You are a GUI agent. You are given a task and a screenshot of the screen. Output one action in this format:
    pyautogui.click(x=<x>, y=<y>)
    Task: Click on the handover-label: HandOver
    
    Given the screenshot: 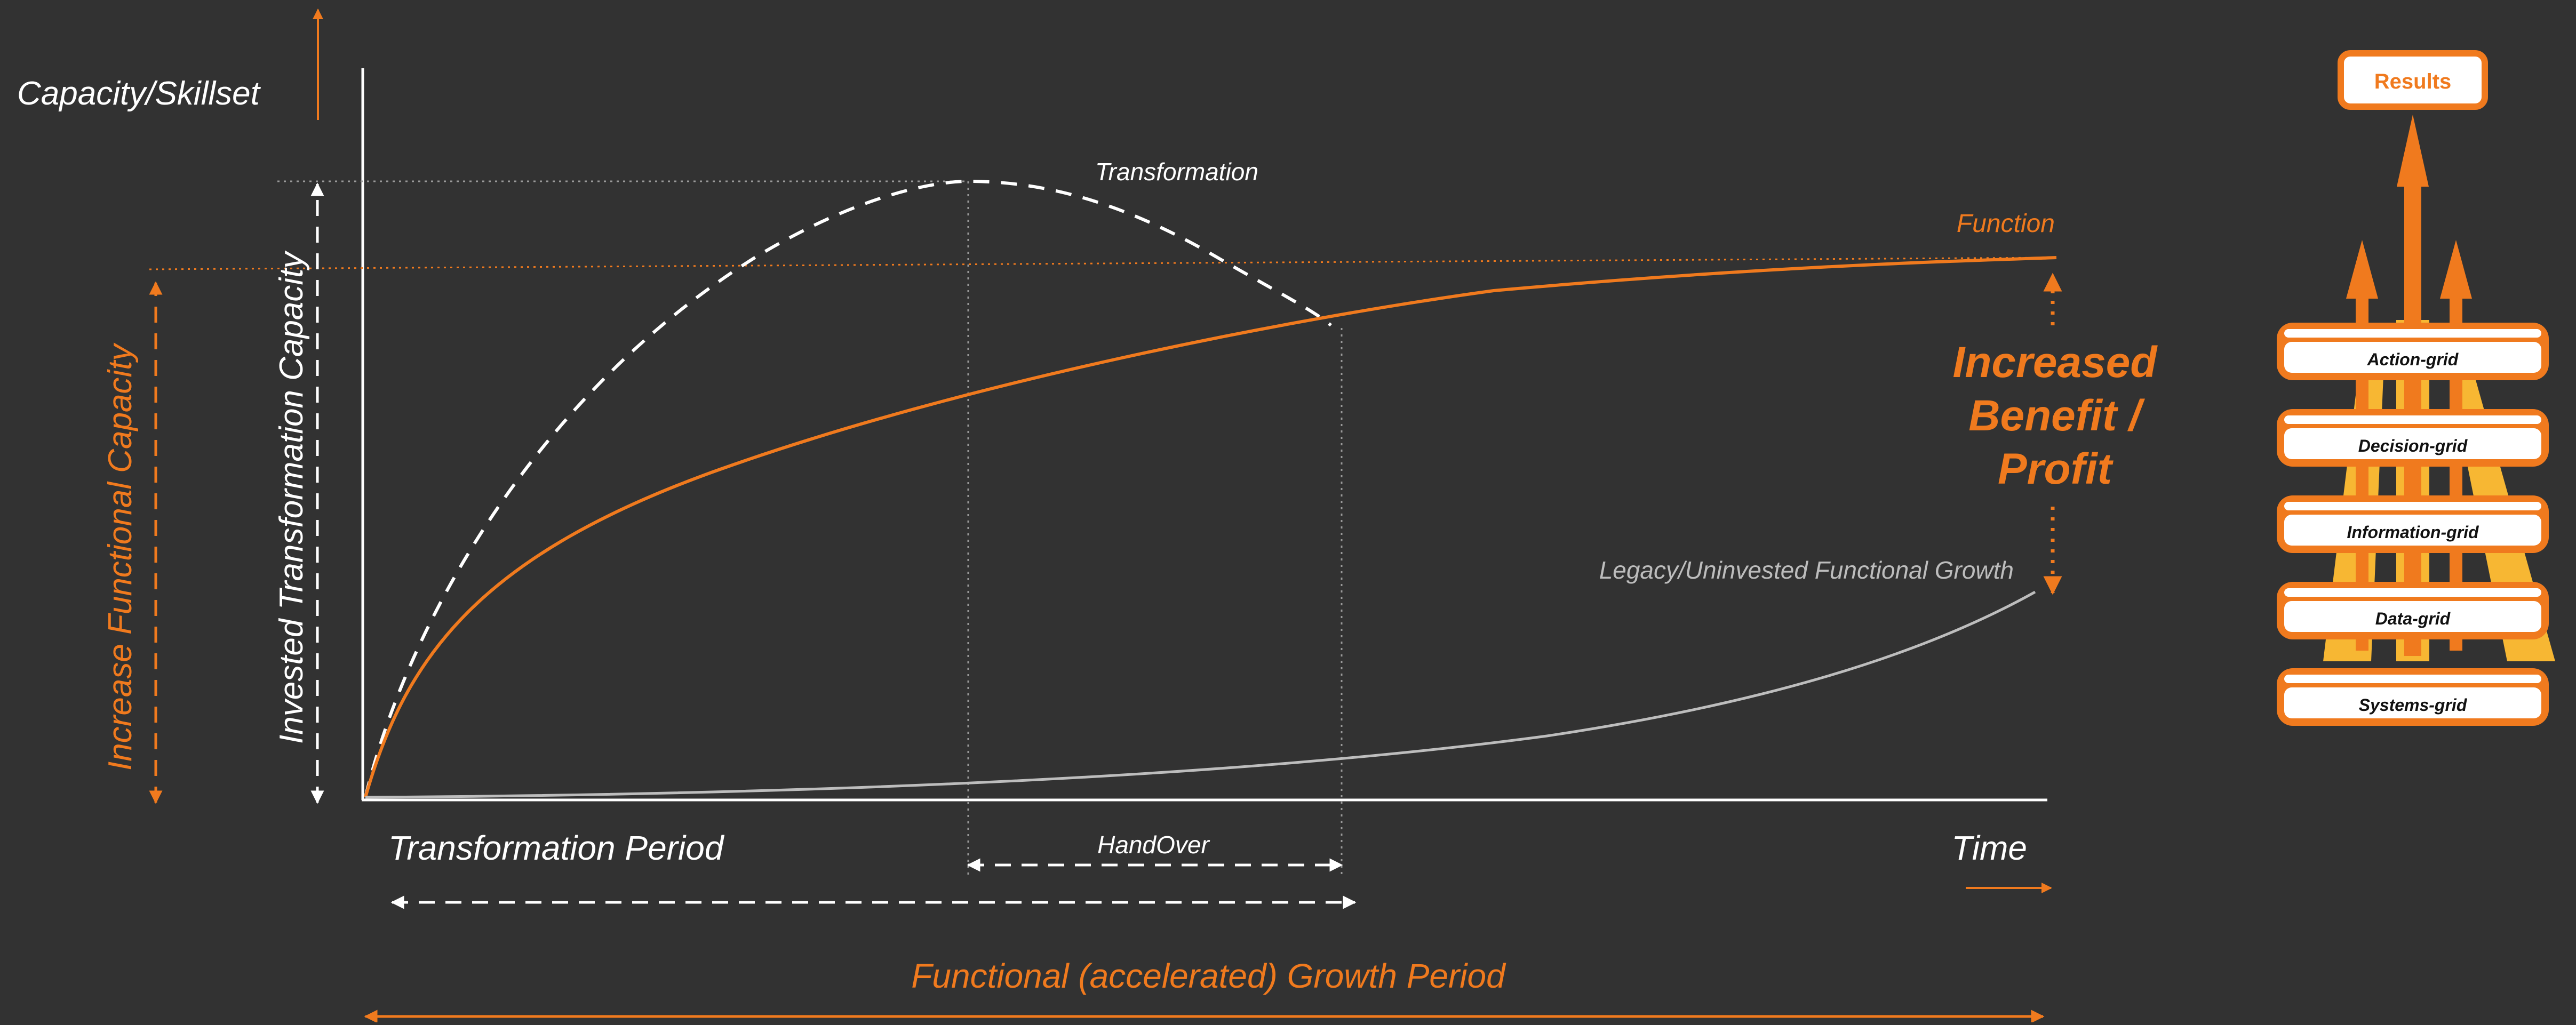 What is the action you would take?
    pyautogui.click(x=1153, y=845)
    